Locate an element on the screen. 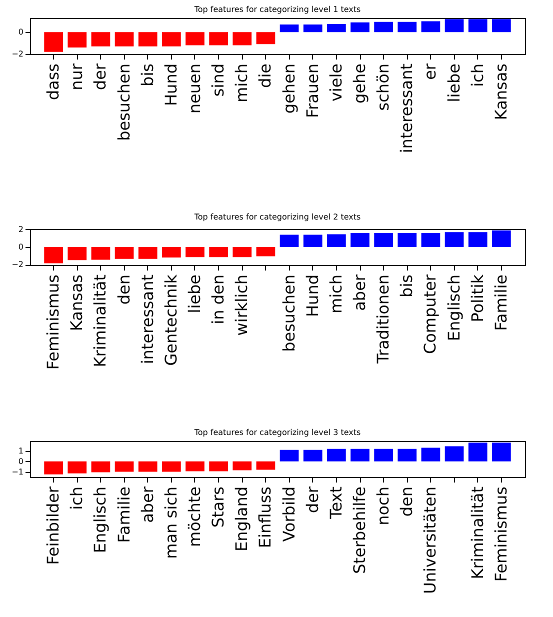 This screenshot has height=617, width=553. x-tick-label: schön is located at coordinates (383, 87).